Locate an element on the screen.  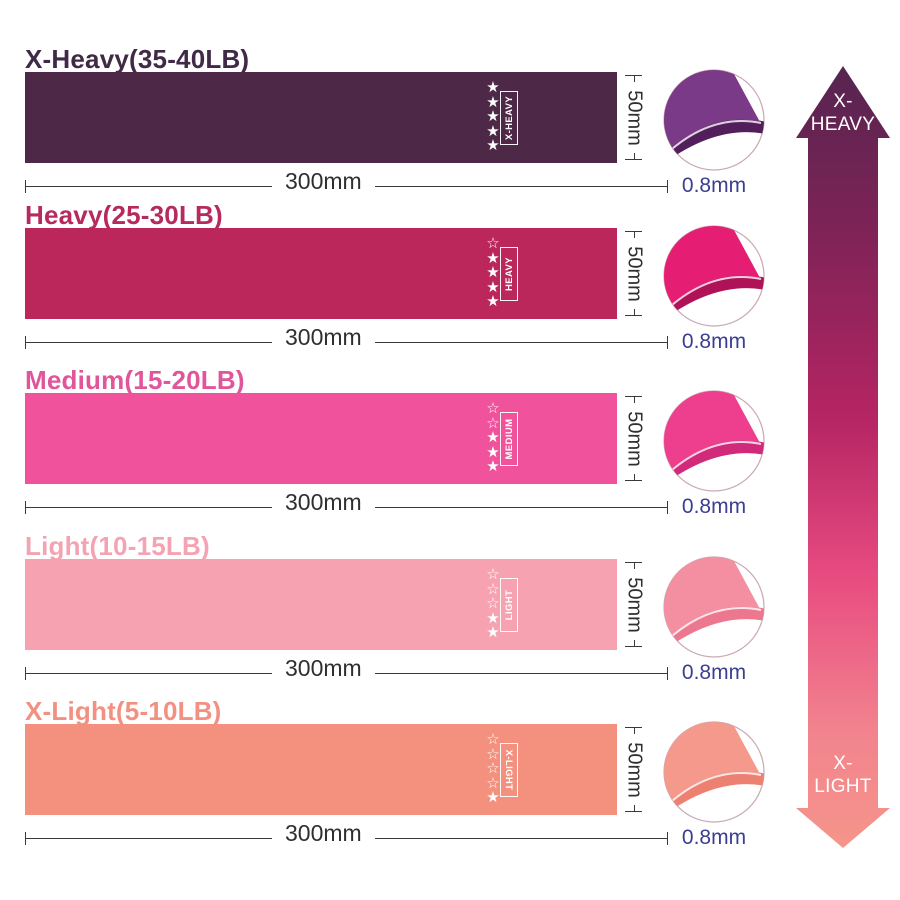
band-title: X-Heavy(35-40LB) is located at coordinates (137, 59).